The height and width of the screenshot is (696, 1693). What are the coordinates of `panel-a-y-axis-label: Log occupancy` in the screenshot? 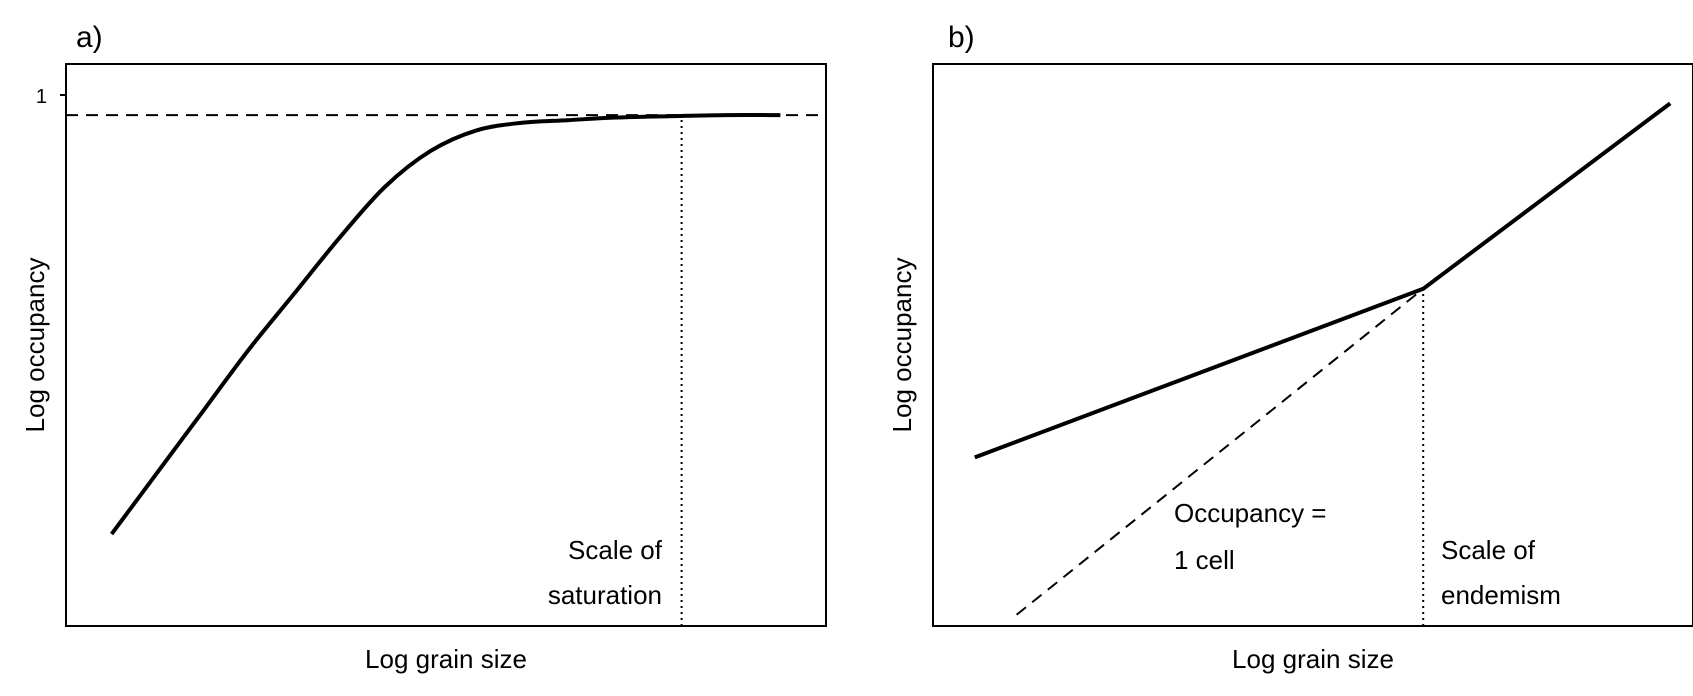 It's located at (35, 345).